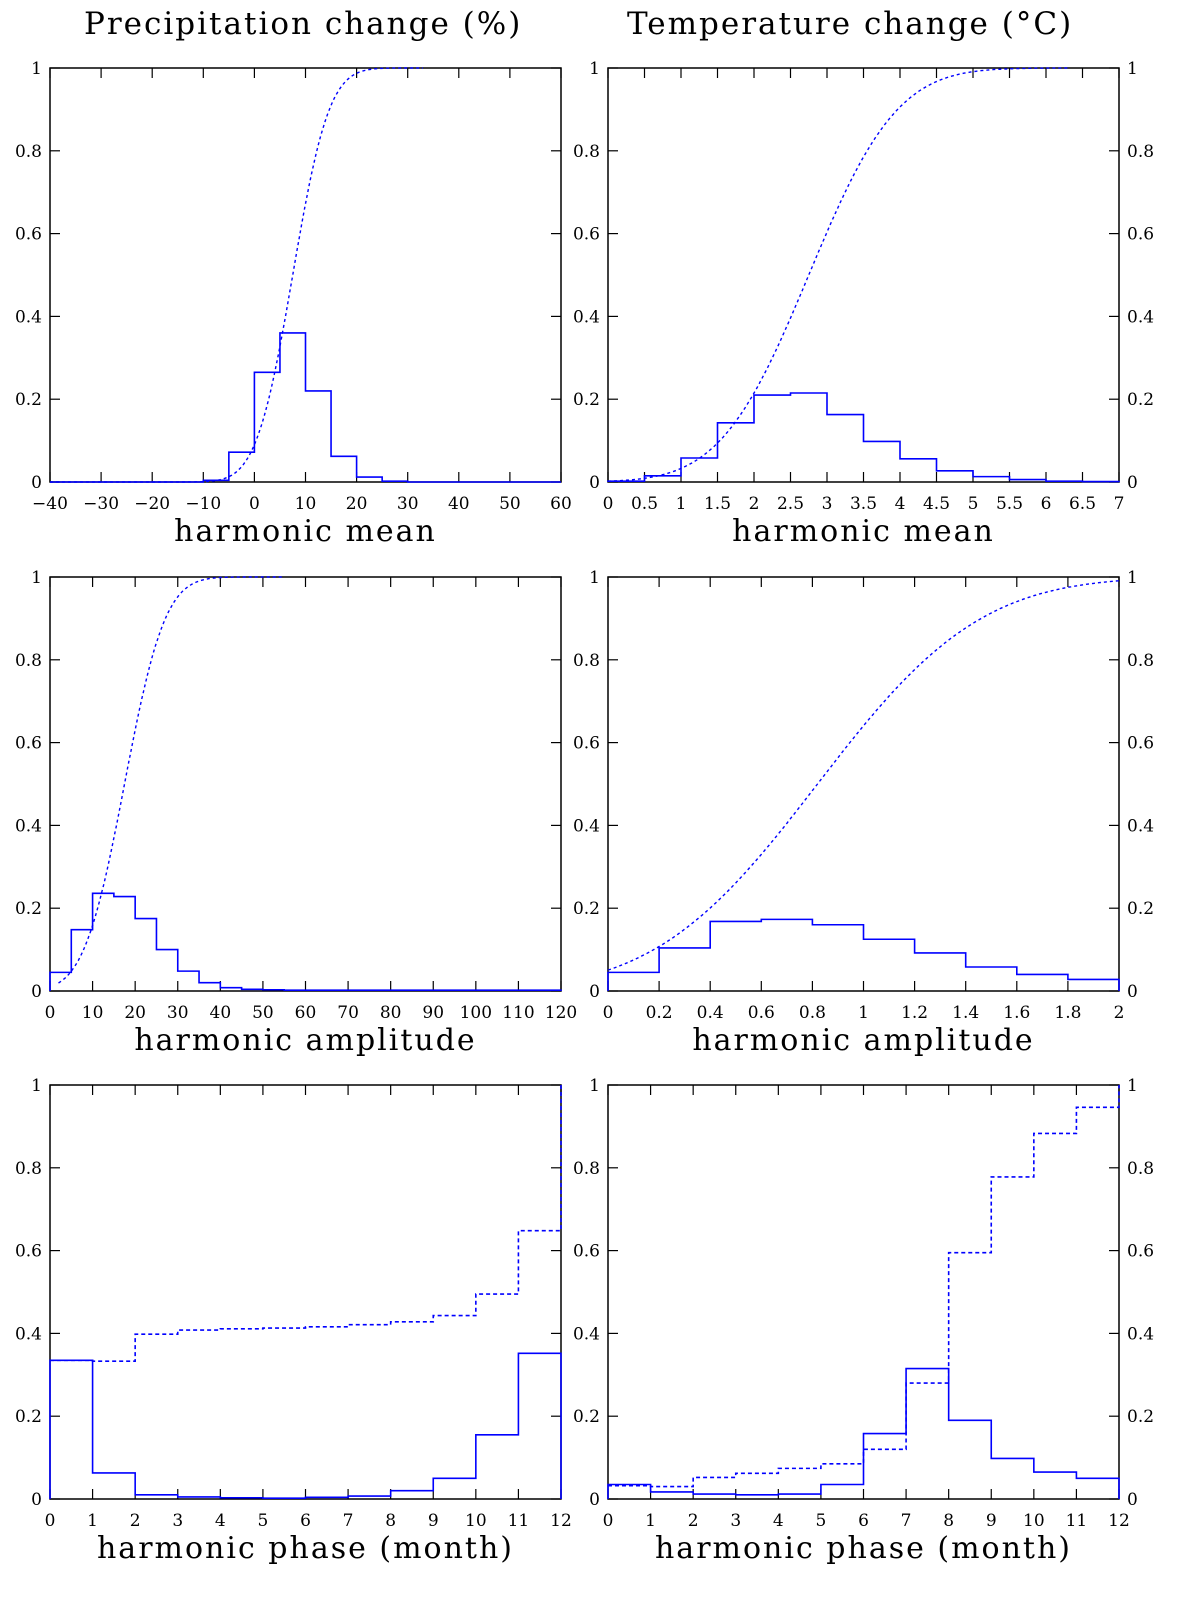  I want to click on x-tick-label: 110, so click(518, 1013).